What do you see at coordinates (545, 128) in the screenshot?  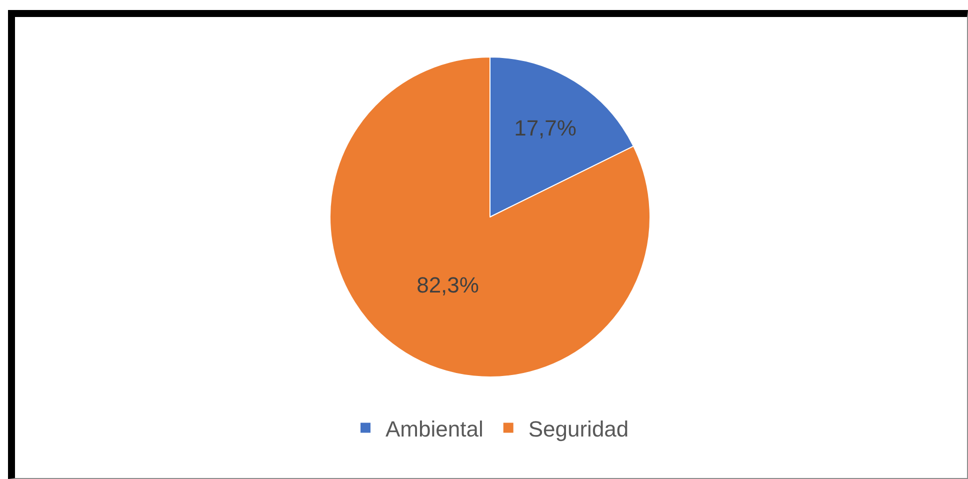 I see `data-label: 17,7%` at bounding box center [545, 128].